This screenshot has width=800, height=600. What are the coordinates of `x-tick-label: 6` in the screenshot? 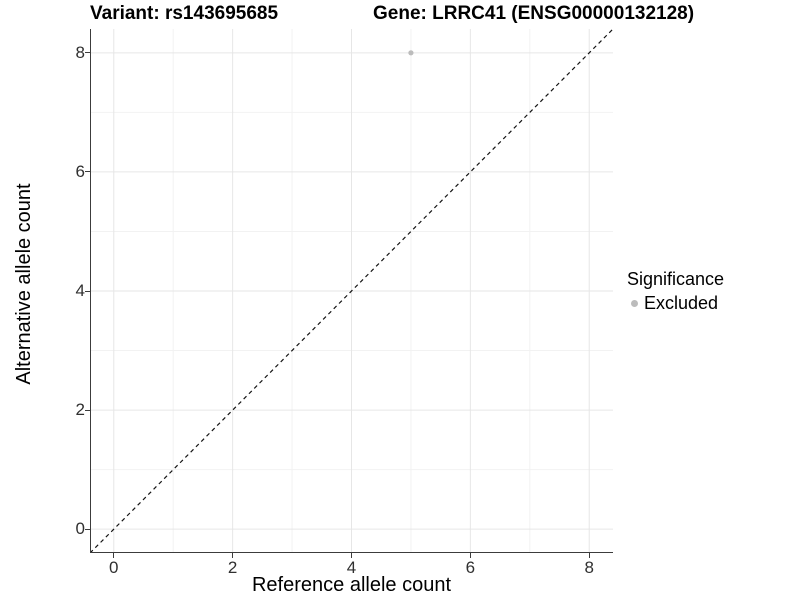 It's located at (470, 567).